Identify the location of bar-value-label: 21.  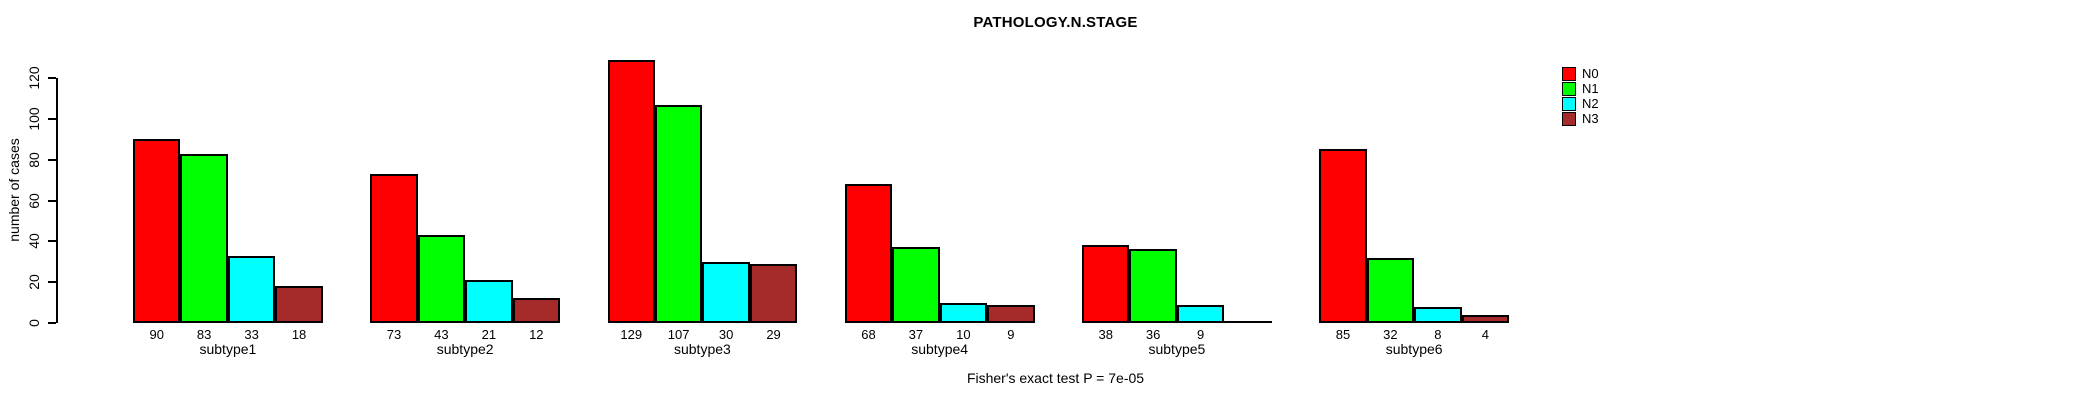
(489, 334).